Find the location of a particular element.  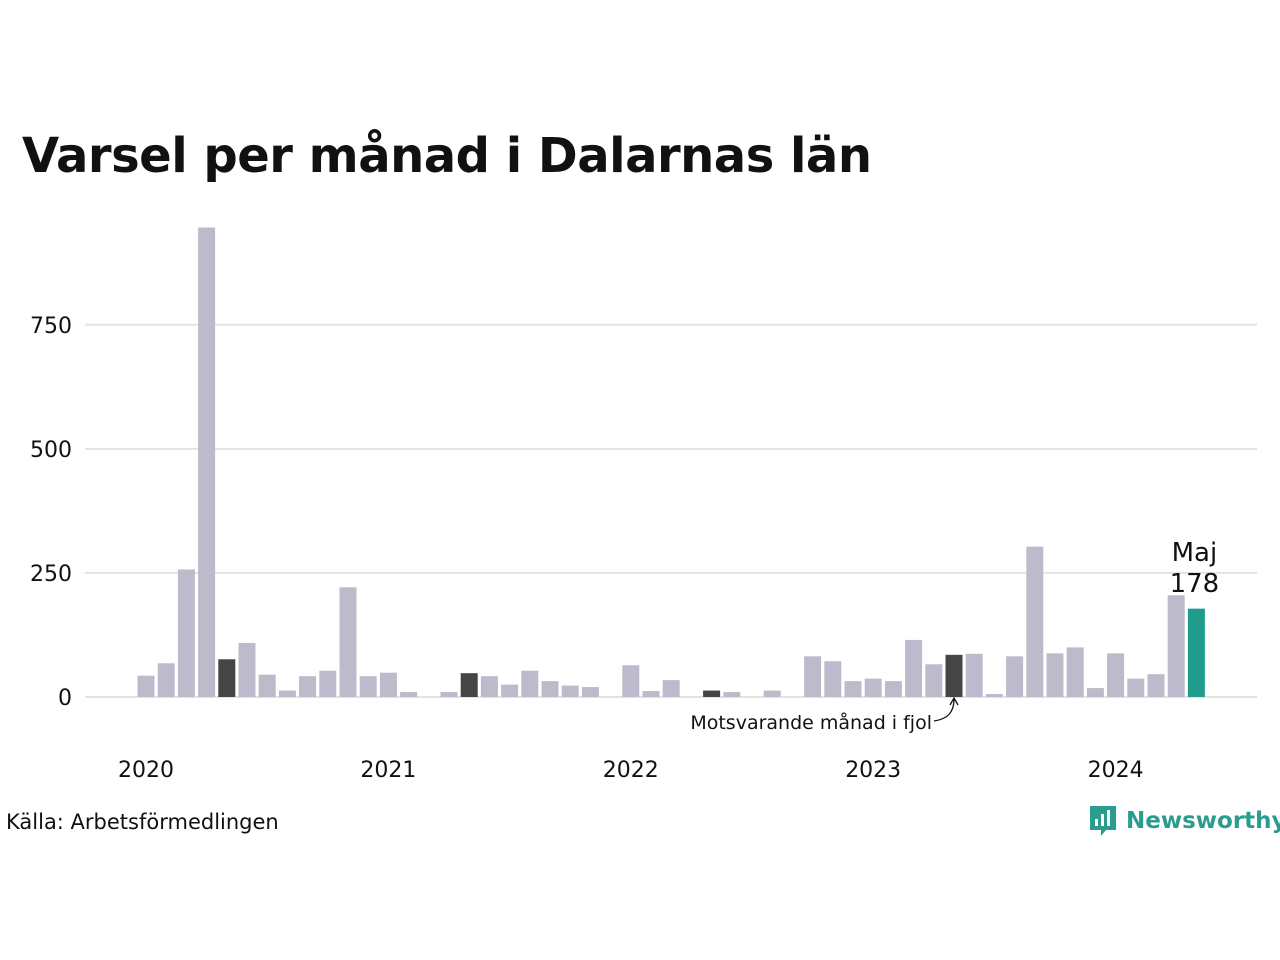

x-tick-label: 2022 is located at coordinates (631, 770).